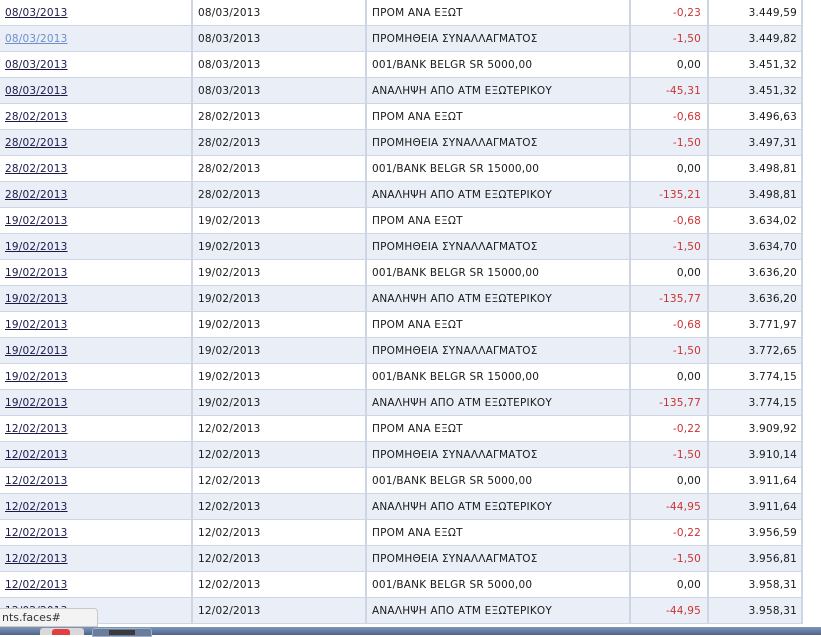  Describe the element at coordinates (756, 559) in the screenshot. I see `balance-cell: 3.956,81` at that location.